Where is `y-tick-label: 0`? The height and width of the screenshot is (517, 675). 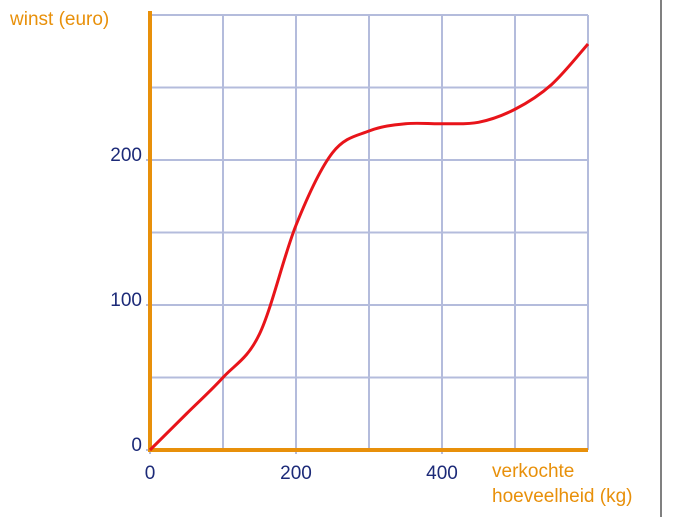 y-tick-label: 0 is located at coordinates (136, 445).